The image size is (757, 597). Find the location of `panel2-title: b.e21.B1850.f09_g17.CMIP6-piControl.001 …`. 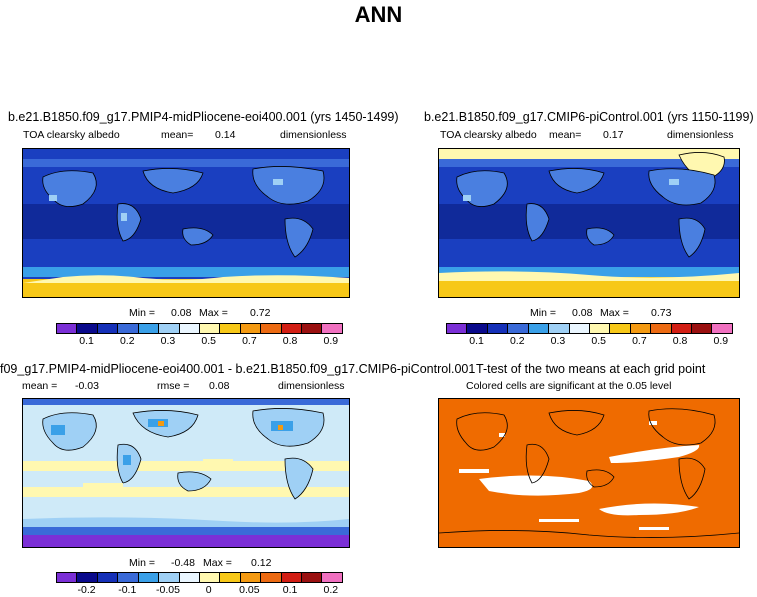

panel2-title: b.e21.B1850.f09_g17.CMIP6-piControl.001 … is located at coordinates (589, 117).